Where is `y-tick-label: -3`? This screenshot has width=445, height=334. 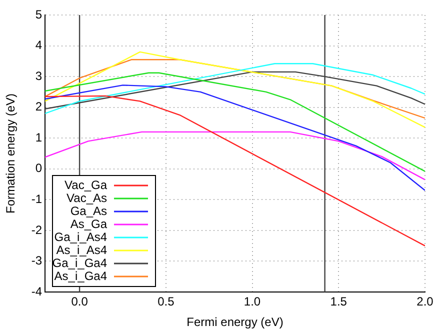
y-tick-label: -3 is located at coordinates (36, 261).